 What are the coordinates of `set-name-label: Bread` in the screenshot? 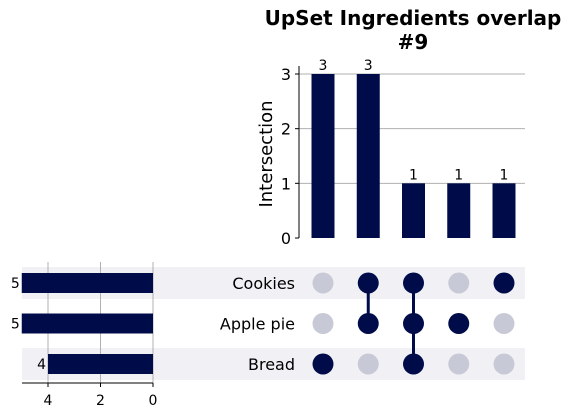 It's located at (271, 364).